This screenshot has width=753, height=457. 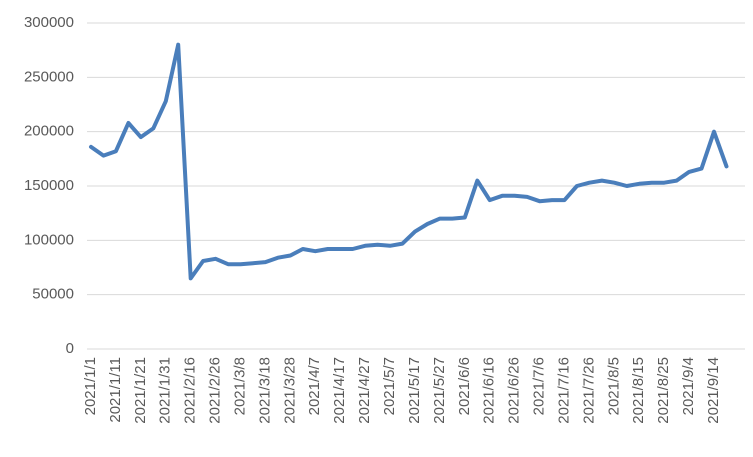 I want to click on x-tick-label: 2021/1/21, so click(x=140, y=390).